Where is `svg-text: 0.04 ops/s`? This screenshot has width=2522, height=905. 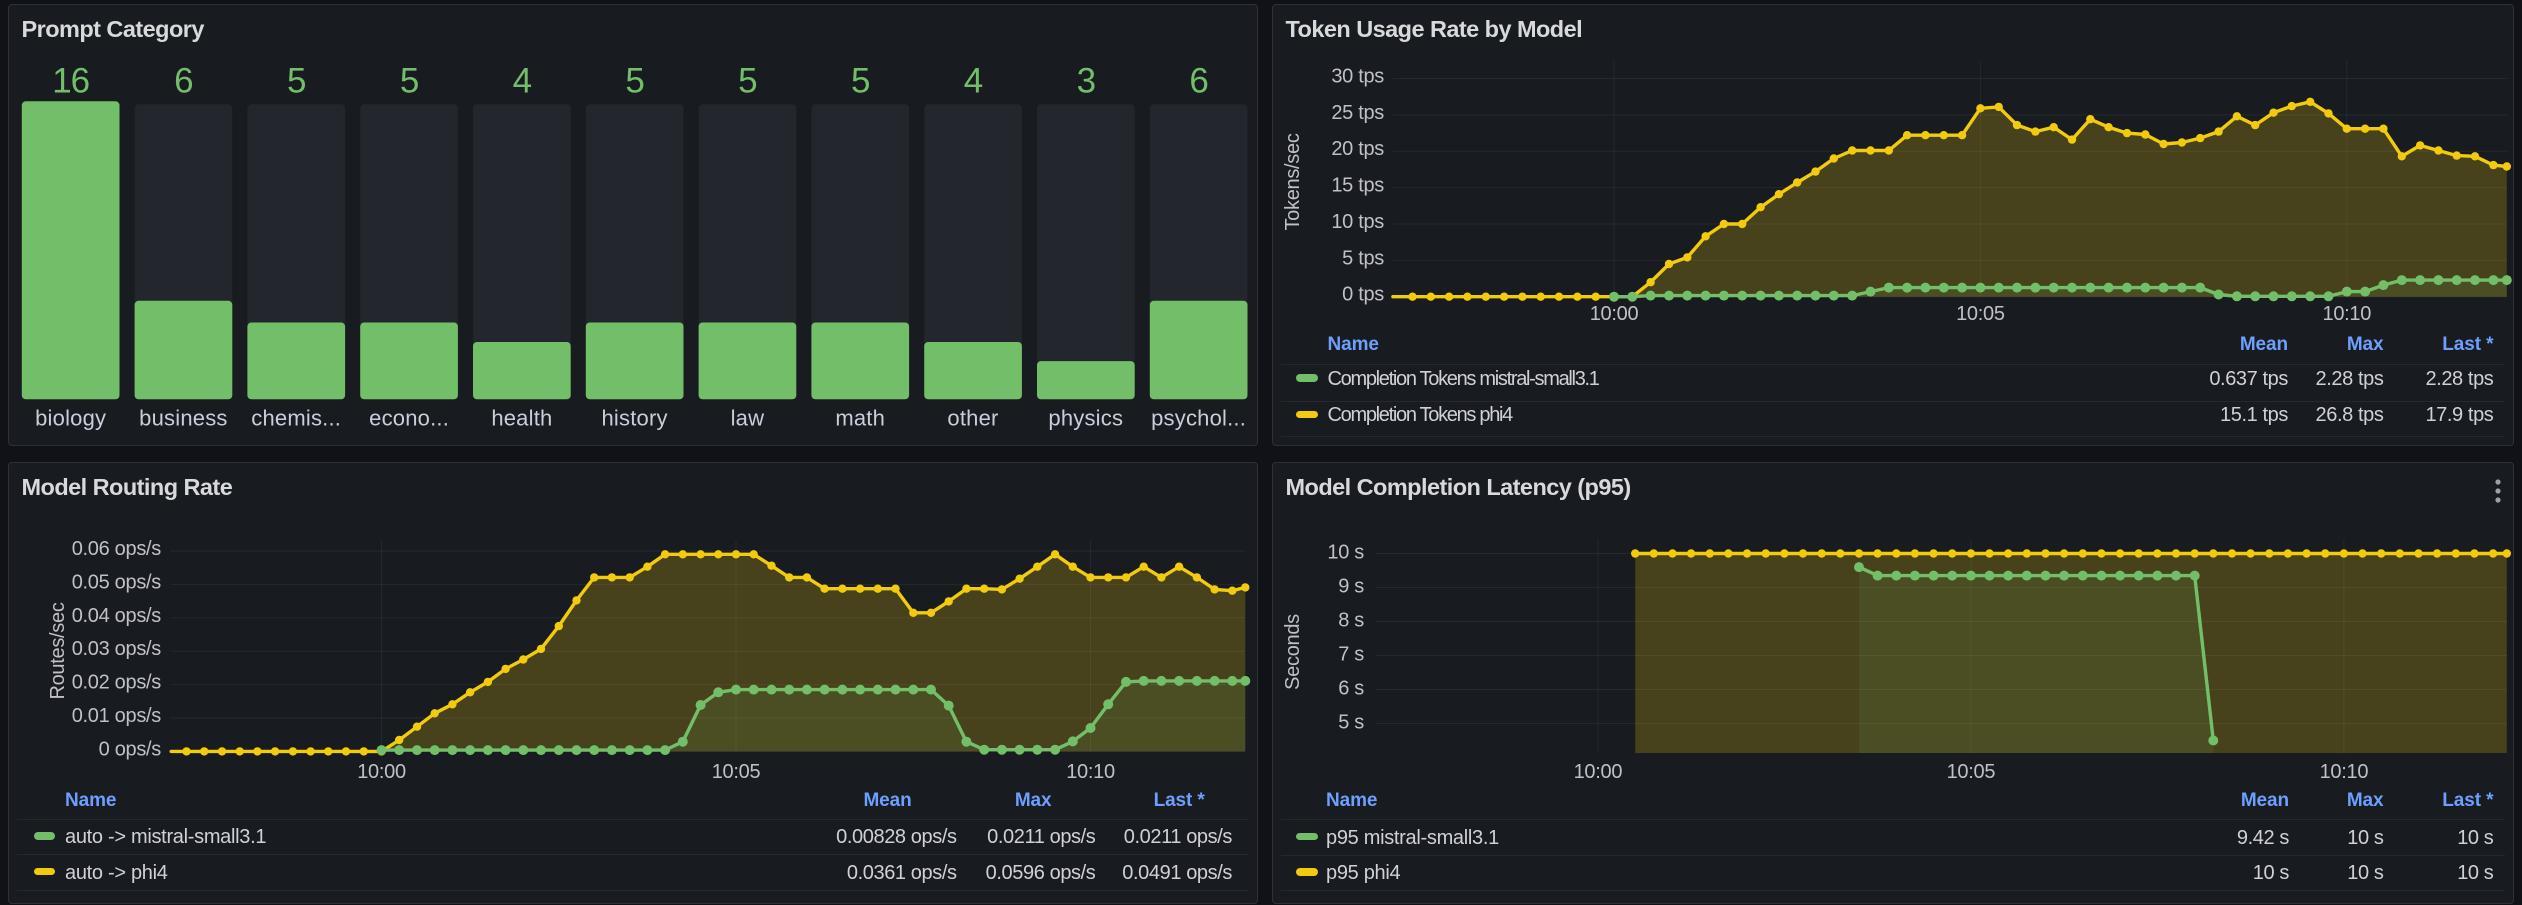 svg-text: 0.04 ops/s is located at coordinates (117, 616).